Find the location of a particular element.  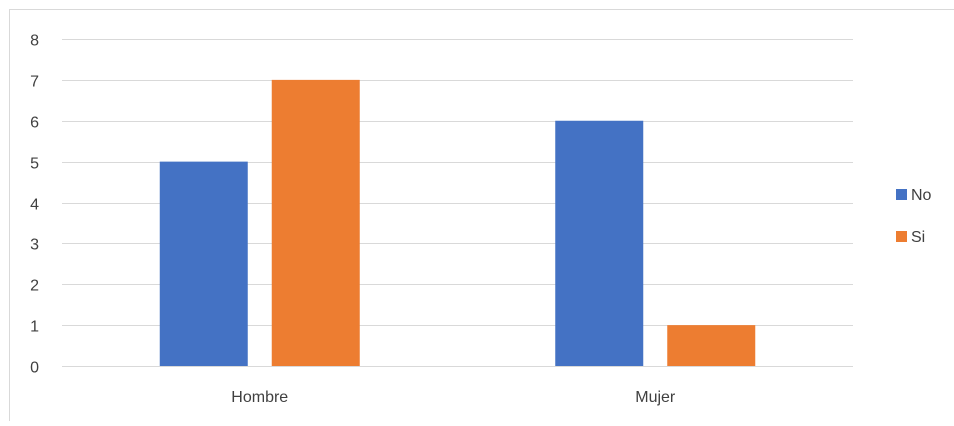

y-tick-label: 0 is located at coordinates (34, 368).